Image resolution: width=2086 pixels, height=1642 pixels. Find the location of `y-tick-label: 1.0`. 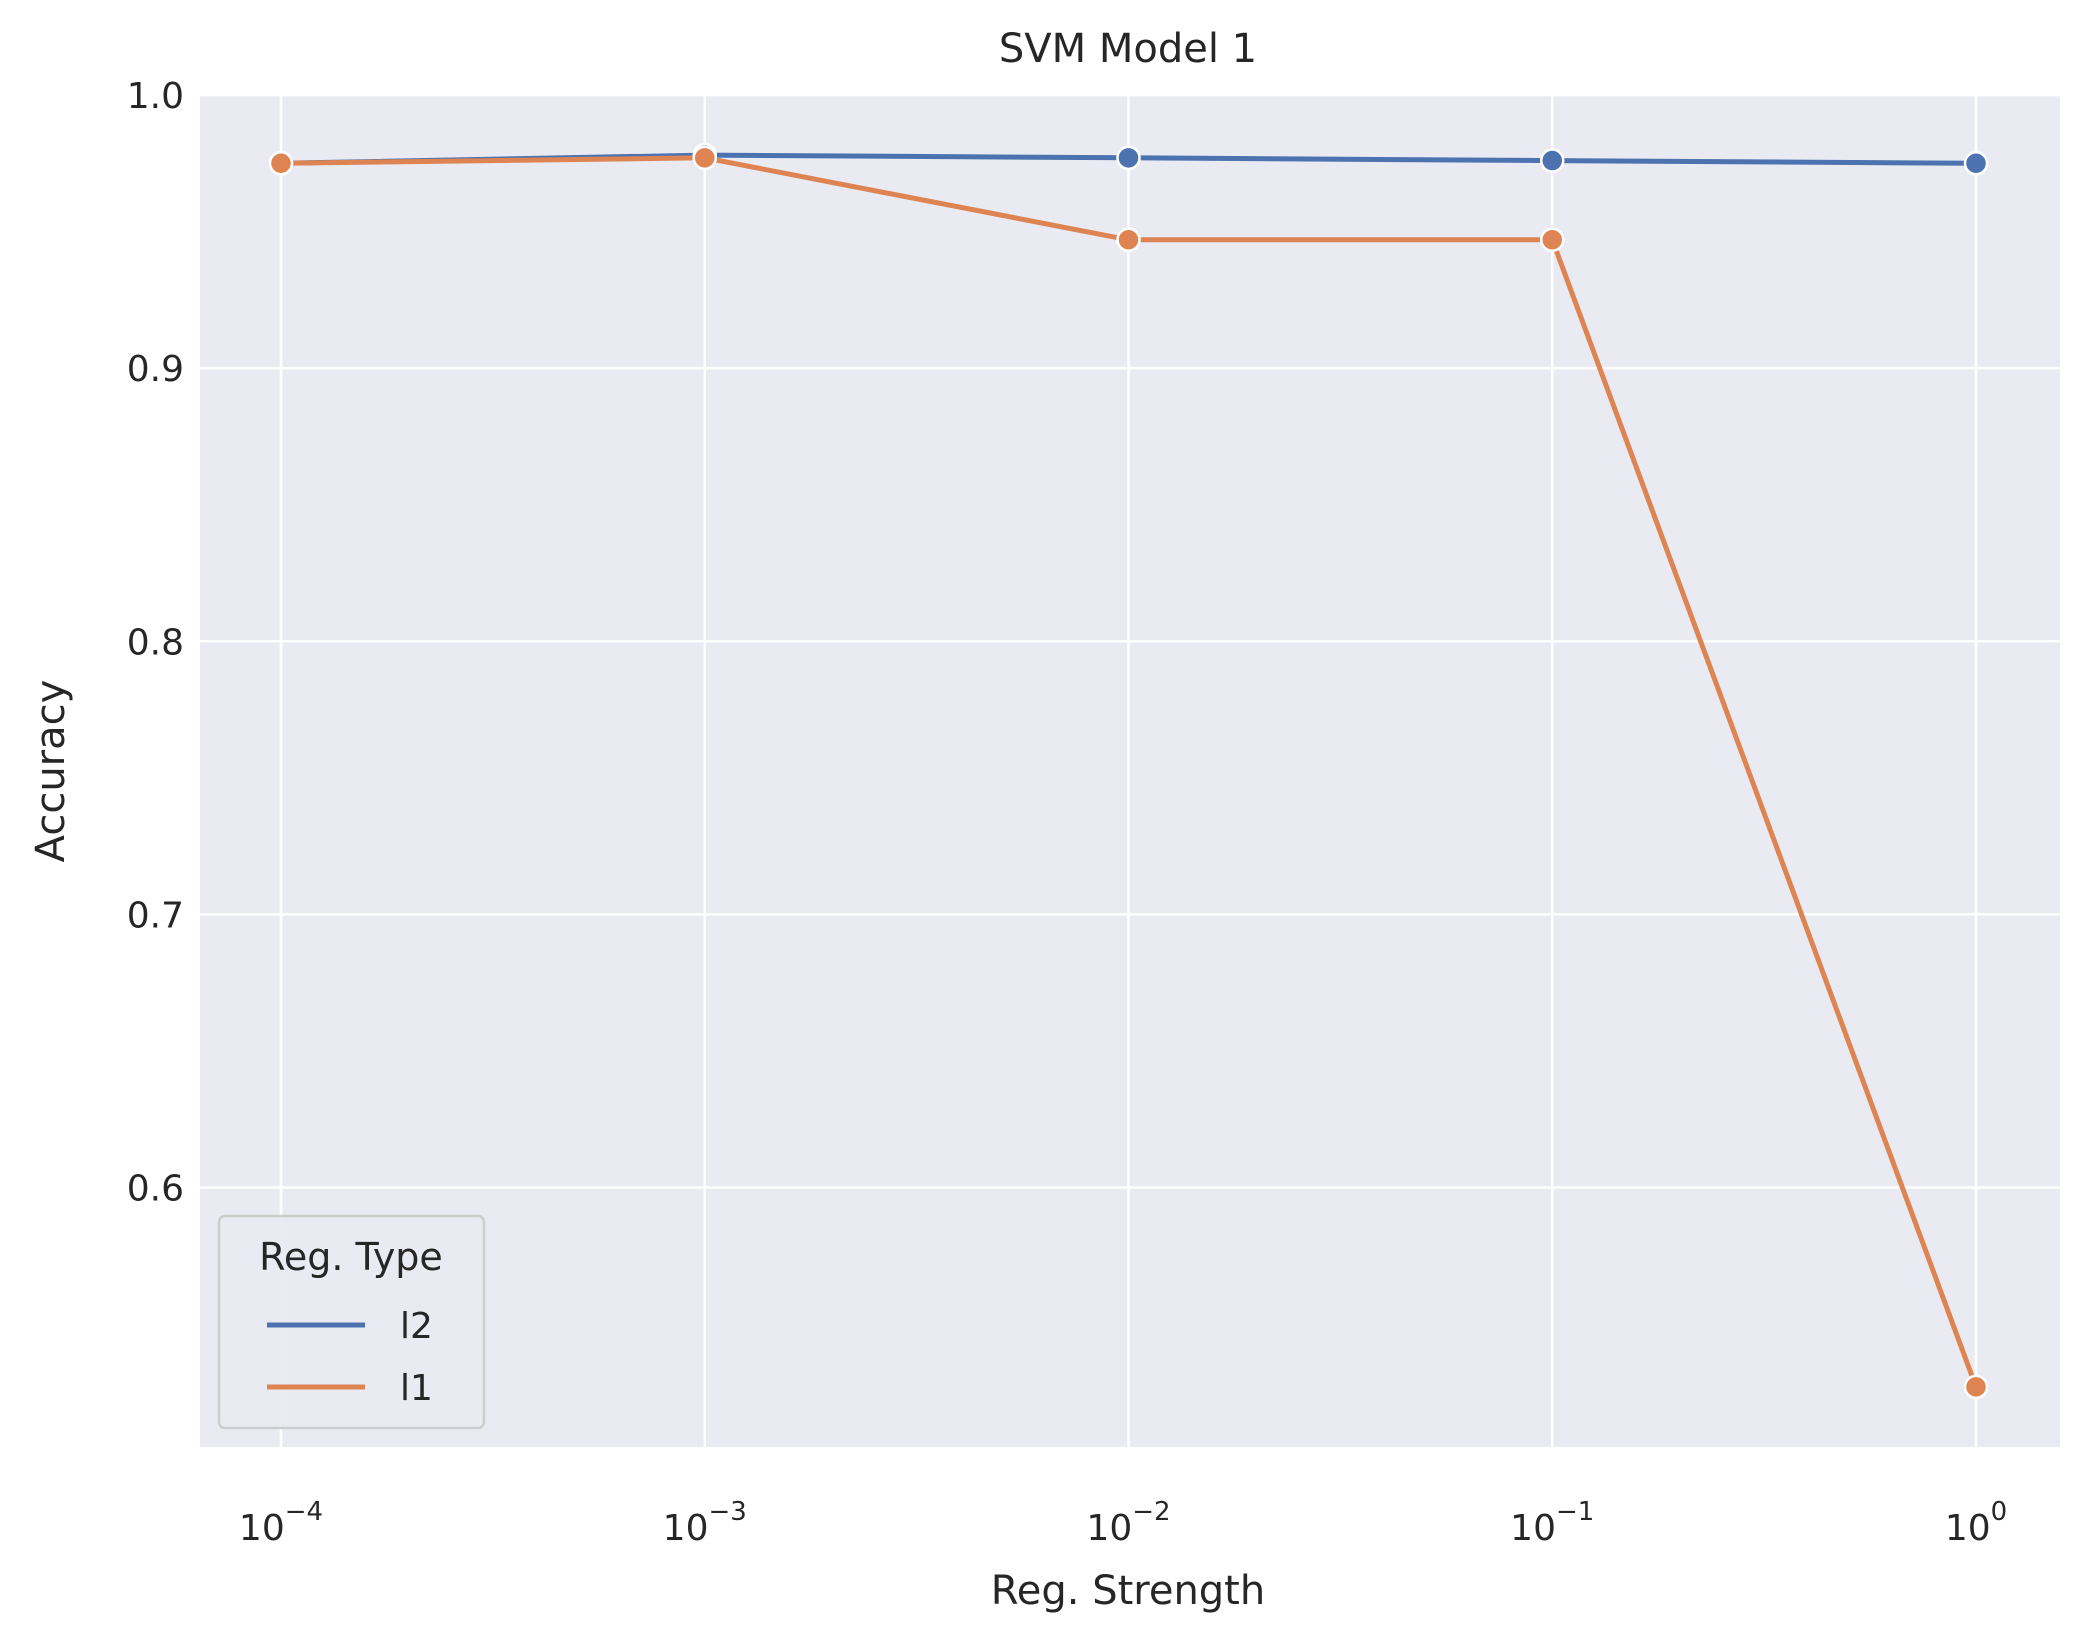

y-tick-label: 1.0 is located at coordinates (155, 96).